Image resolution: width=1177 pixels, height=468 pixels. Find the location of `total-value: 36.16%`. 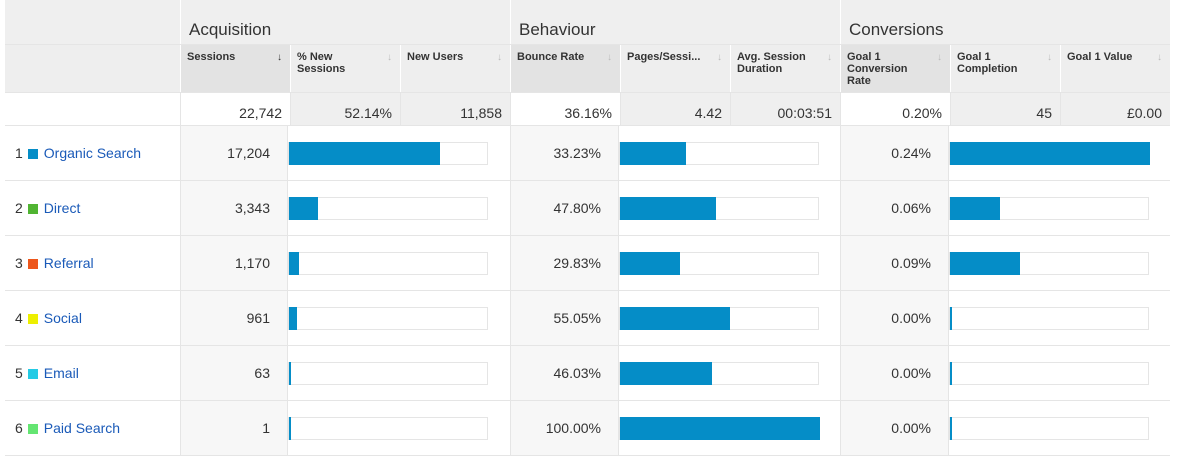

total-value: 36.16% is located at coordinates (565, 109).